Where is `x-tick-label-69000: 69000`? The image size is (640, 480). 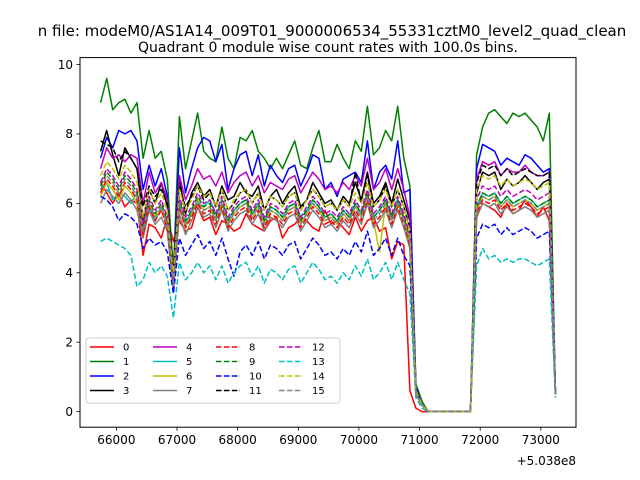 x-tick-label-69000: 69000 is located at coordinates (298, 440).